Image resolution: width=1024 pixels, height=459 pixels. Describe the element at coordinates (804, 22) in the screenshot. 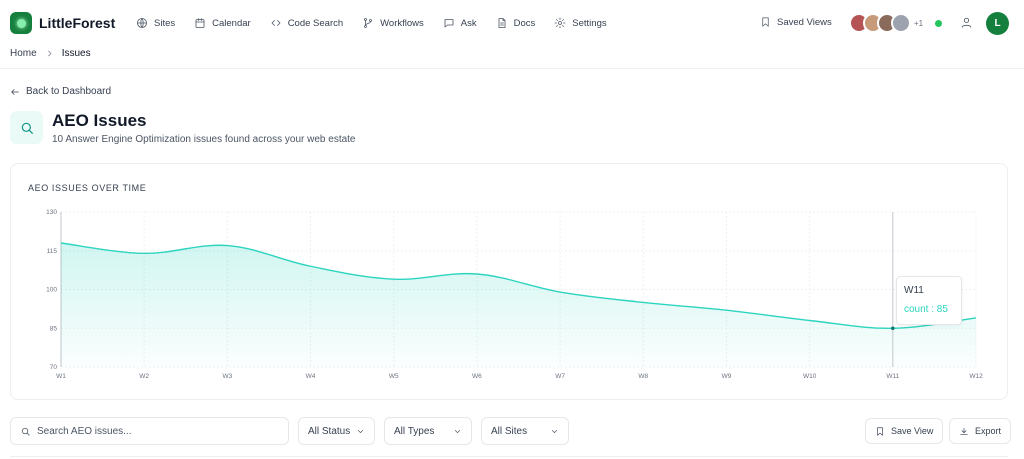

I see `saved-views-label: Saved Views` at that location.